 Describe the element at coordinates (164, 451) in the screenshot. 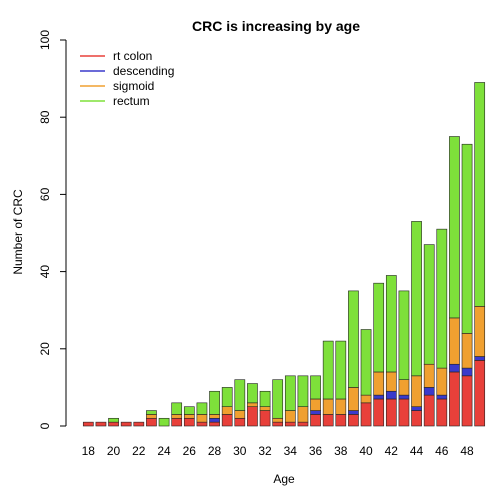

I see `x-tick-label: 24` at that location.